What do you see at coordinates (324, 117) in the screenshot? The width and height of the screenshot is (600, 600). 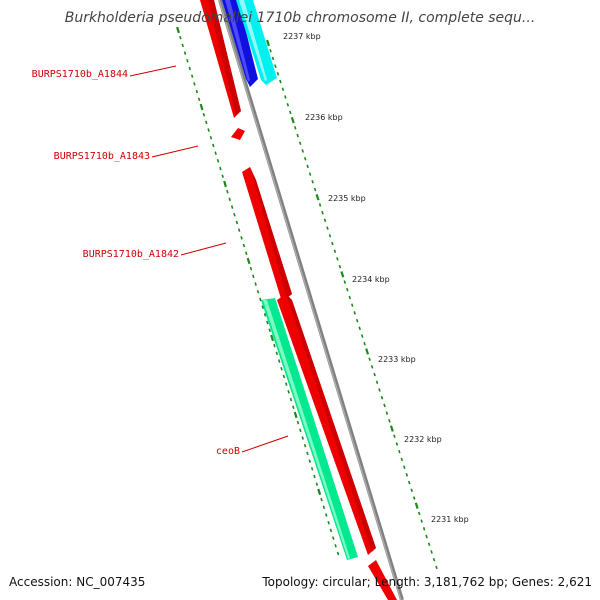 I see `kbp-label-2236: 2236 kbp` at bounding box center [324, 117].